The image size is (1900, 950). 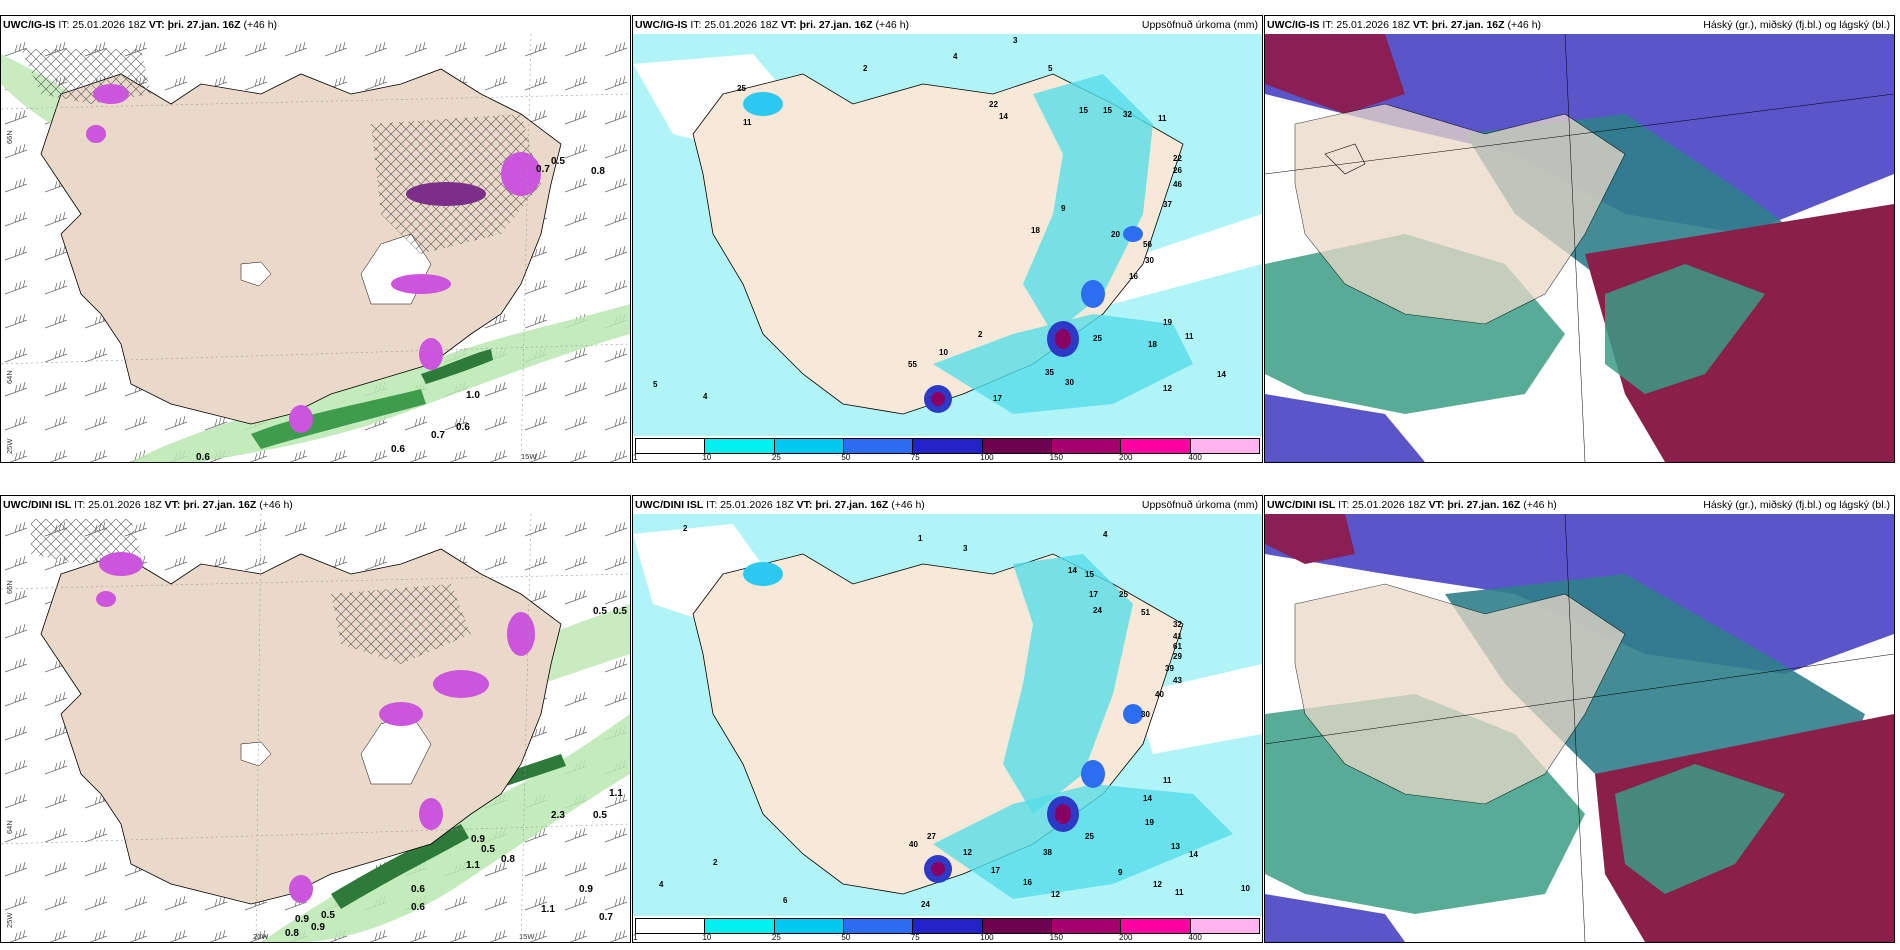 I want to click on precip-value: 3, so click(x=965, y=548).